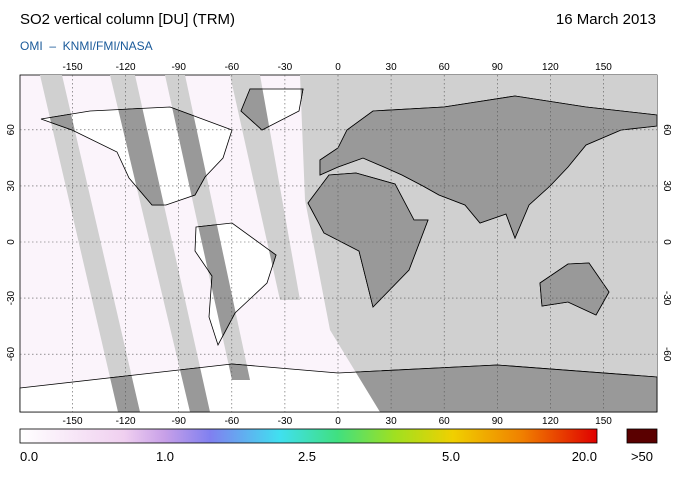  What do you see at coordinates (72, 67) in the screenshot?
I see `lon-label-top: -150` at bounding box center [72, 67].